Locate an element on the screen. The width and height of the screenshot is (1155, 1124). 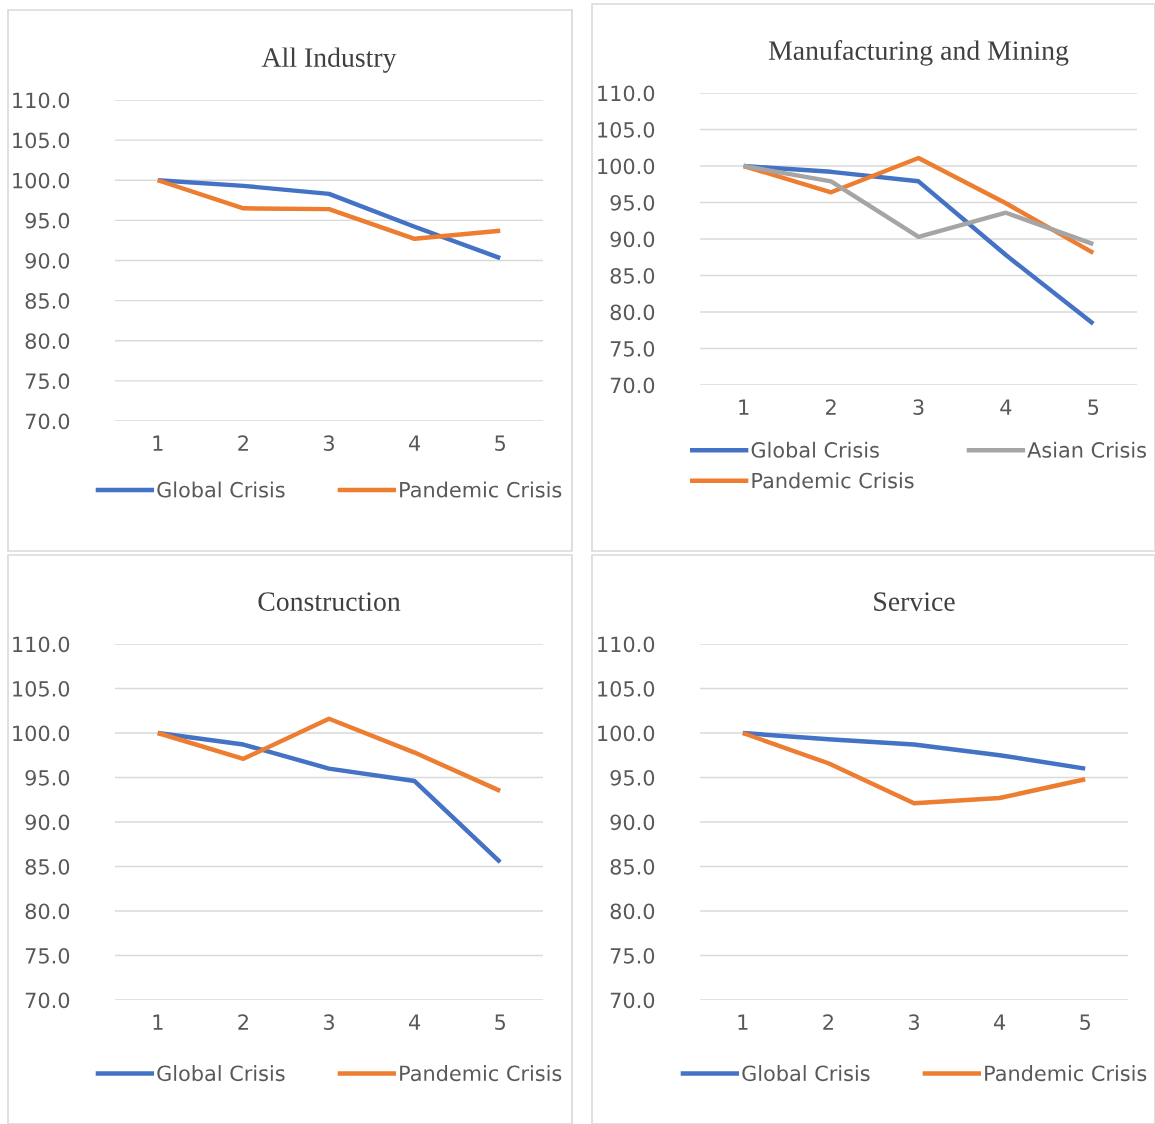
chart-title: Manufacturing and Mining is located at coordinates (918, 53).